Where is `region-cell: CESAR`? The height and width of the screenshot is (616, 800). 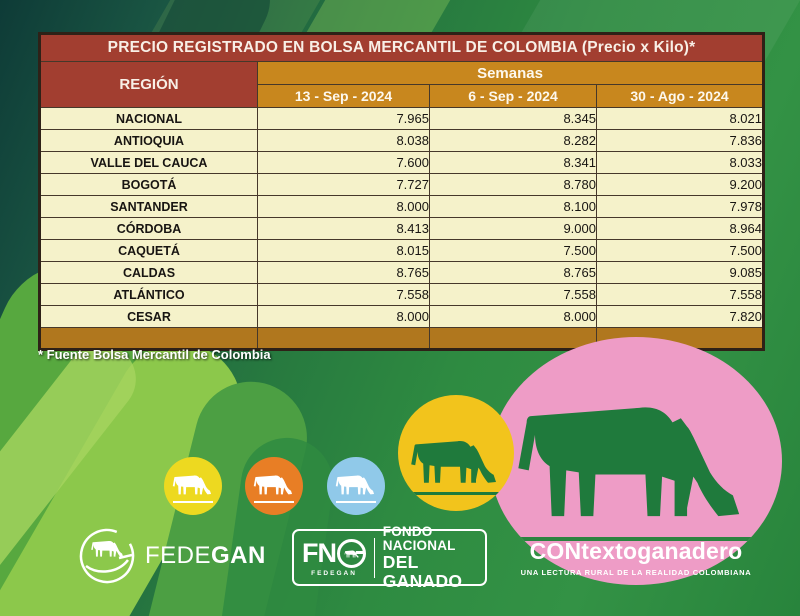 region-cell: CESAR is located at coordinates (148, 316).